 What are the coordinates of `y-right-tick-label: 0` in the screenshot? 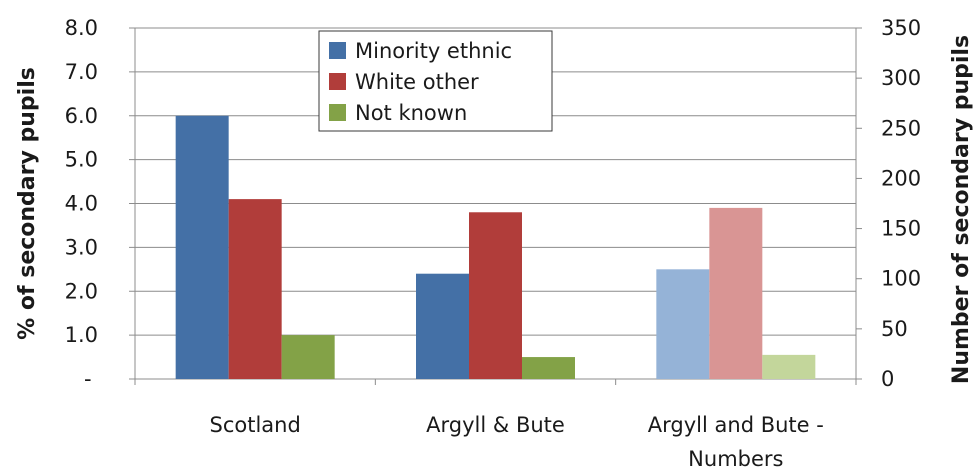 It's located at (887, 379).